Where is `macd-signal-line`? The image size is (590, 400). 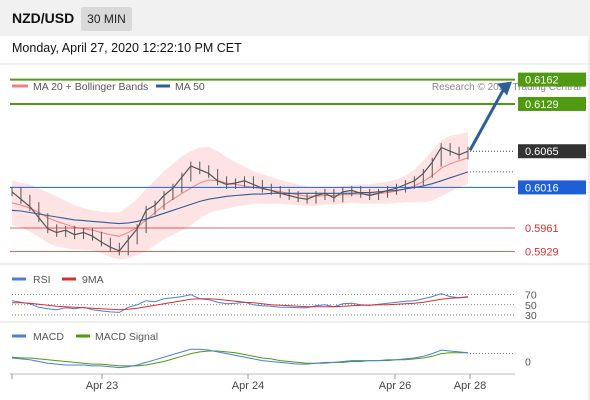
macd-signal-line is located at coordinates (239, 358).